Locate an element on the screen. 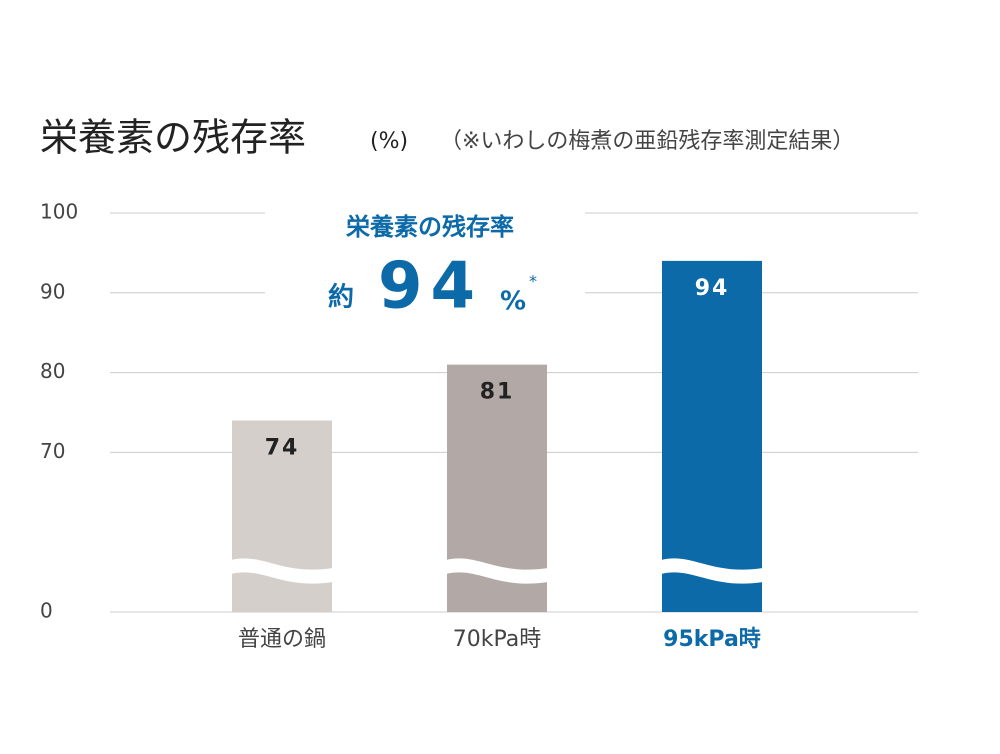 This screenshot has height=754, width=1000. annotation-unit: % is located at coordinates (513, 302).